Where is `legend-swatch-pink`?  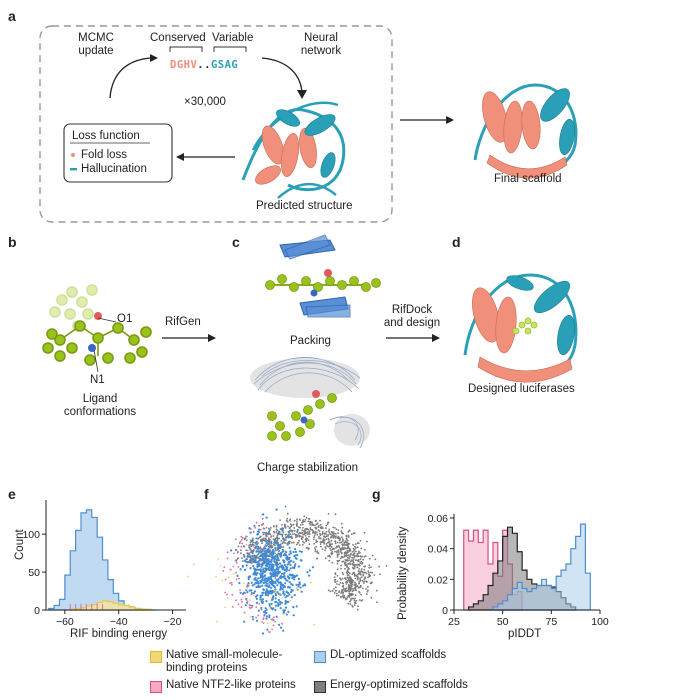
legend-swatch-pink is located at coordinates (156, 687).